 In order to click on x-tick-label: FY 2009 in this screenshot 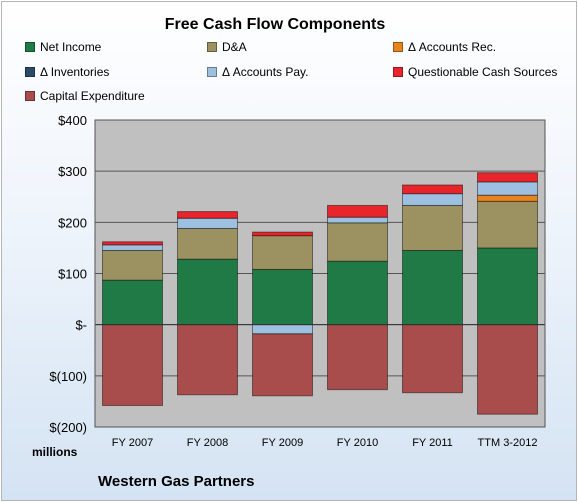, I will do `click(282, 443)`.